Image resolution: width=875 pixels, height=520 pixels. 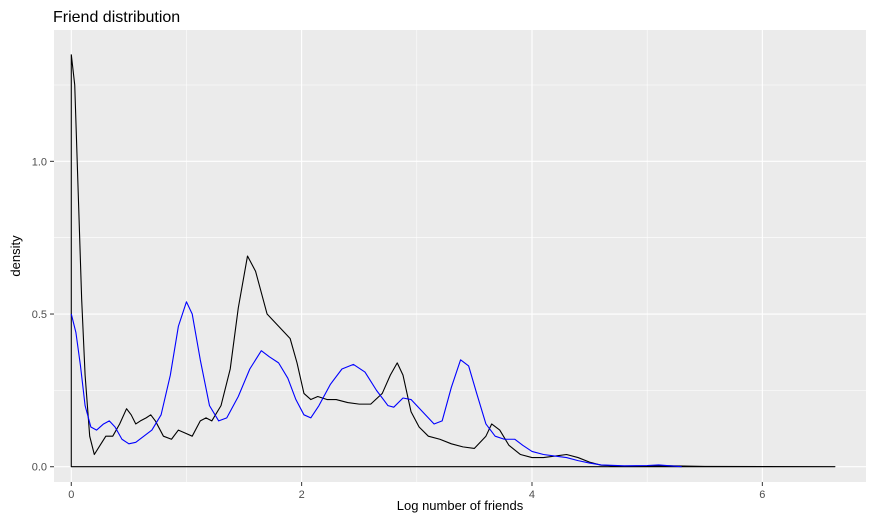 I want to click on chart-title: Friend distribution, so click(x=116, y=17).